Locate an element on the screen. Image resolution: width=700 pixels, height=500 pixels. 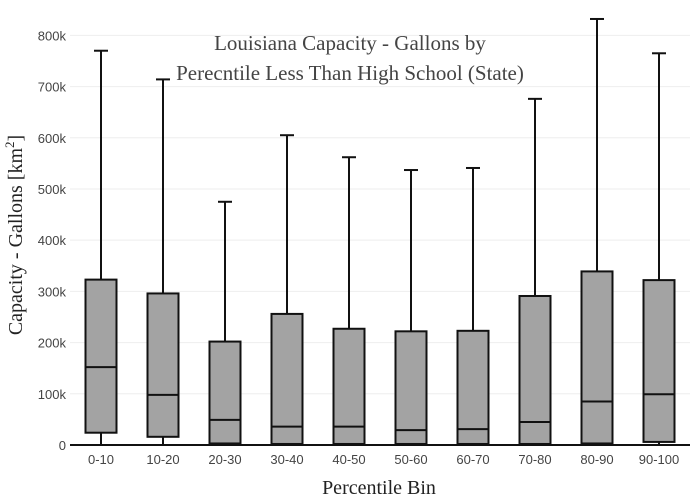
y-tick-labels: 0 100k 200k 300k 400k 500k 600k 700k 800k is located at coordinates (52, 240).